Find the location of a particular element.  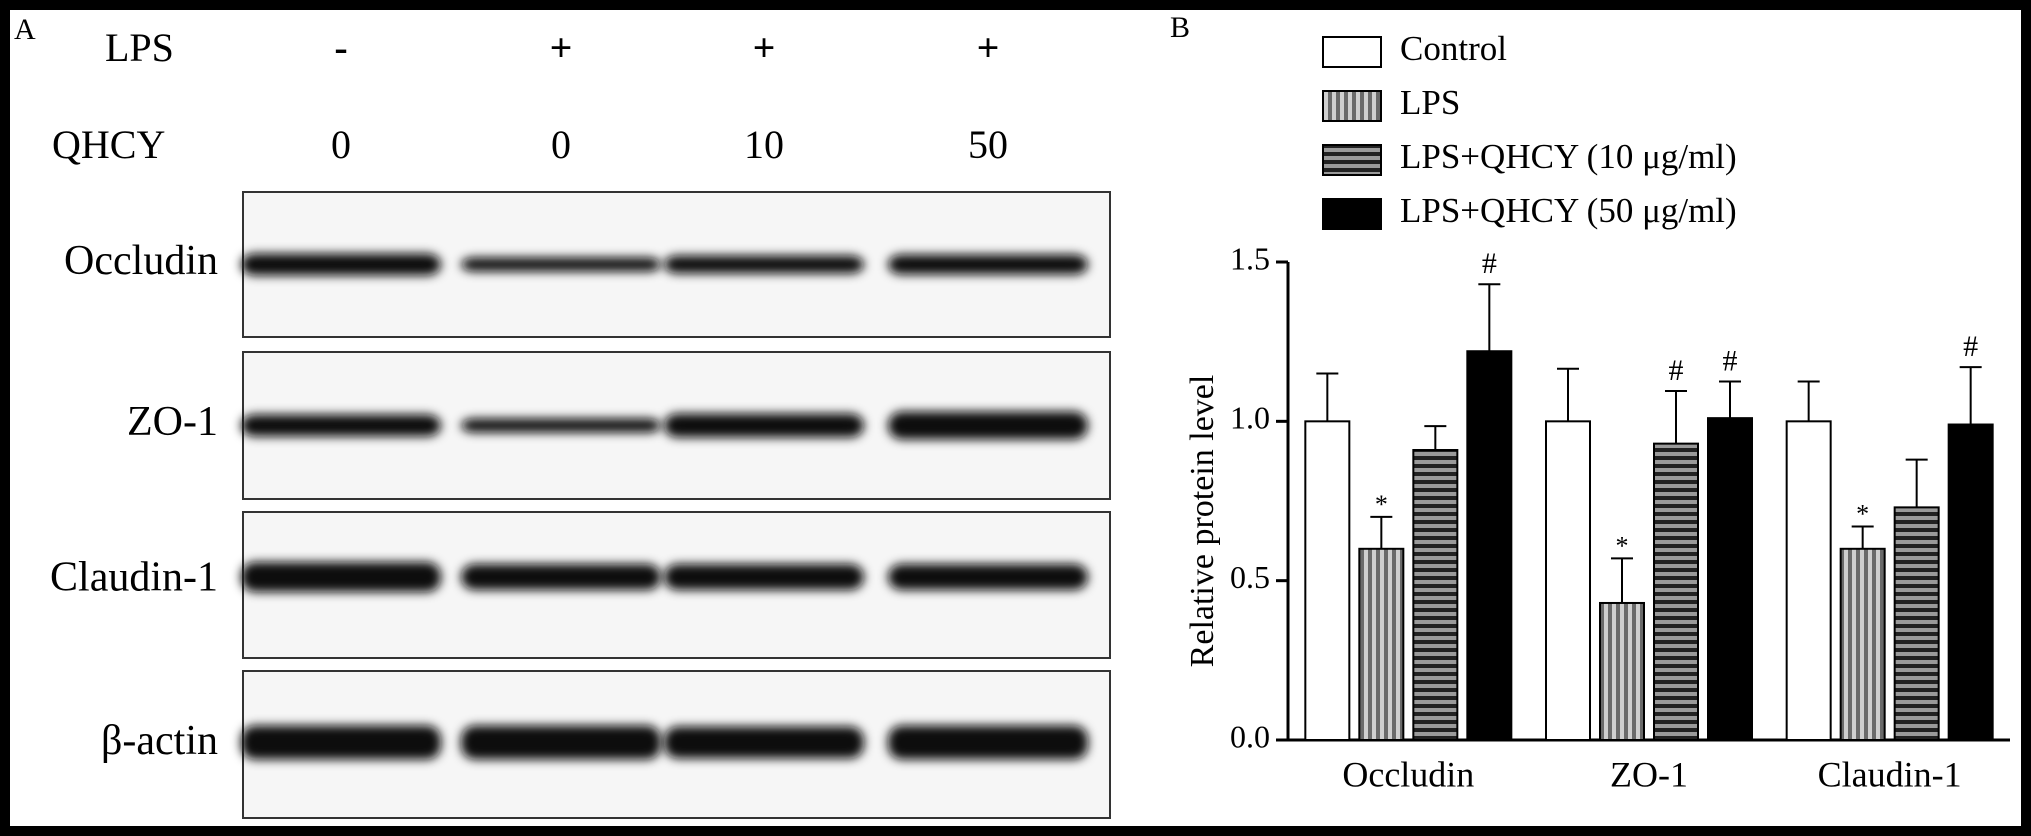

protein-label: β-actin is located at coordinates (159, 741).